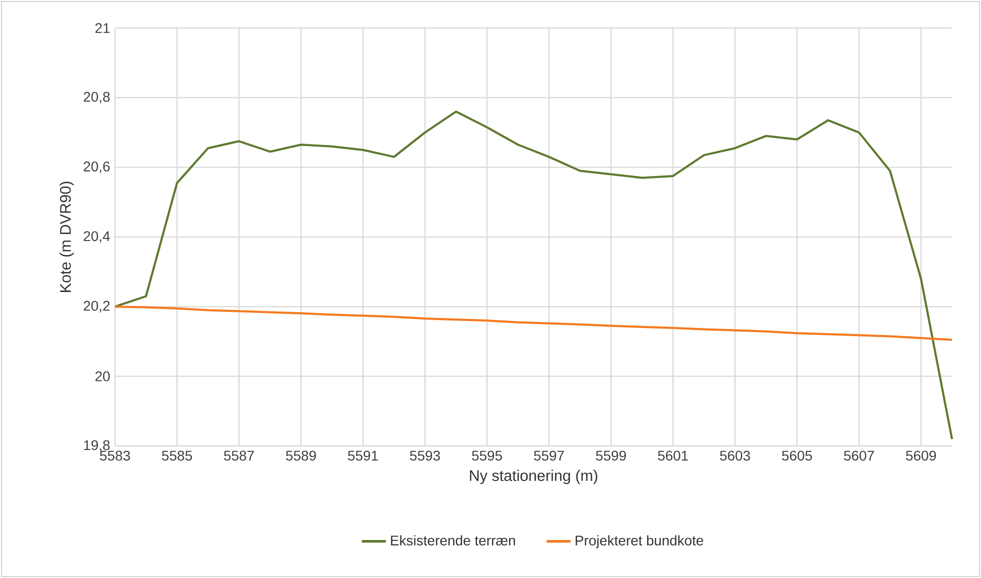 This screenshot has width=981, height=578. What do you see at coordinates (97, 237) in the screenshot?
I see `y-tick-label: 20,4` at bounding box center [97, 237].